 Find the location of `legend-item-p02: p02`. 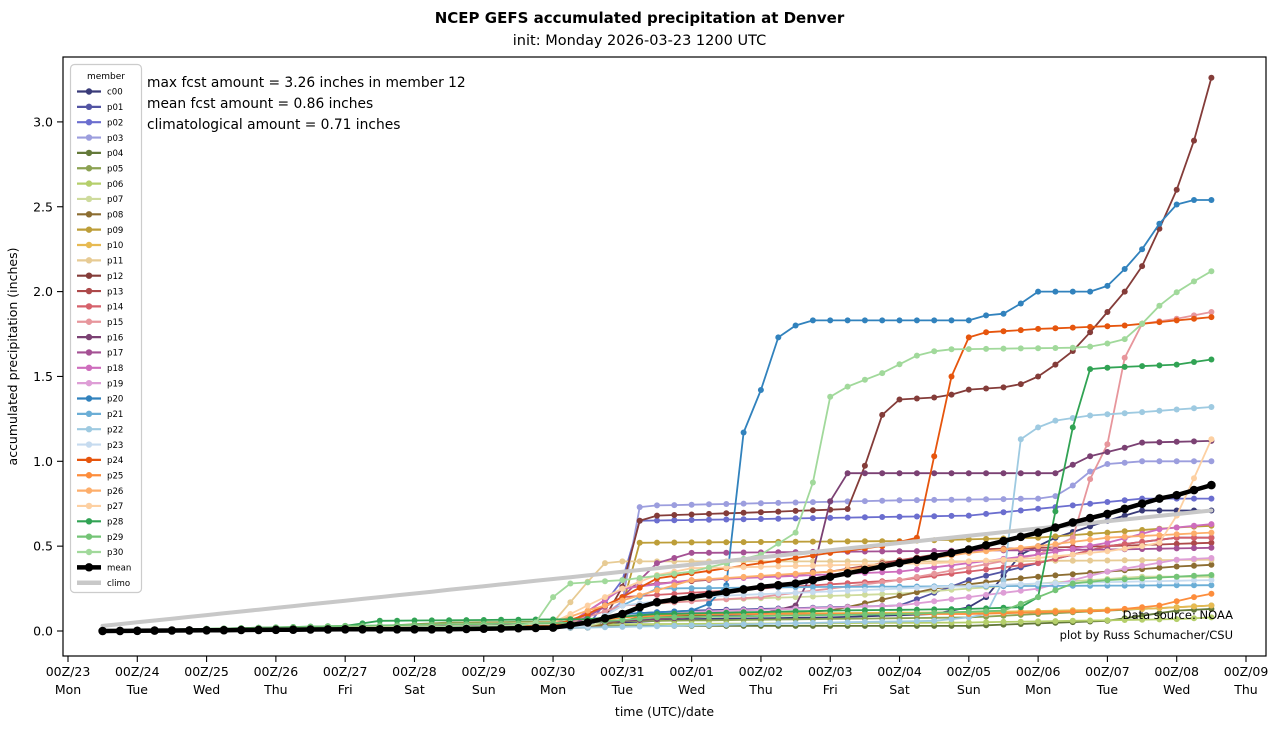

legend-item-p02: p02 is located at coordinates (100, 123).